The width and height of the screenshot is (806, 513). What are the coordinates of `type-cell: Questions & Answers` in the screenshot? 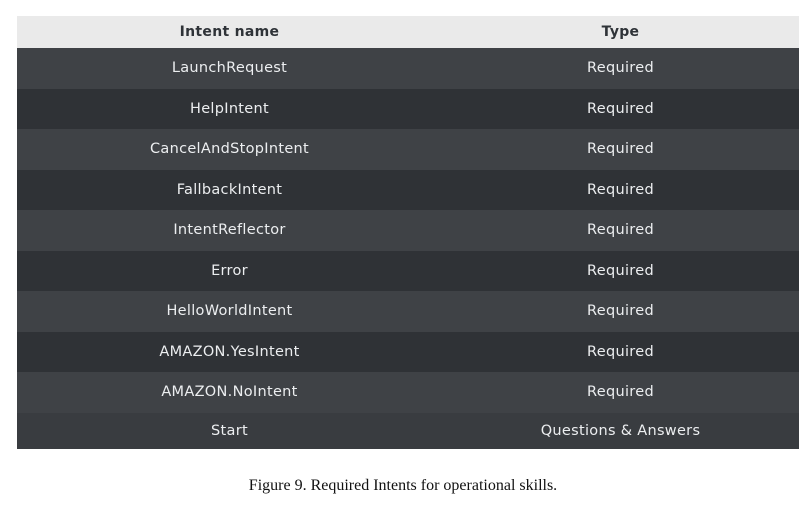 It's located at (620, 430).